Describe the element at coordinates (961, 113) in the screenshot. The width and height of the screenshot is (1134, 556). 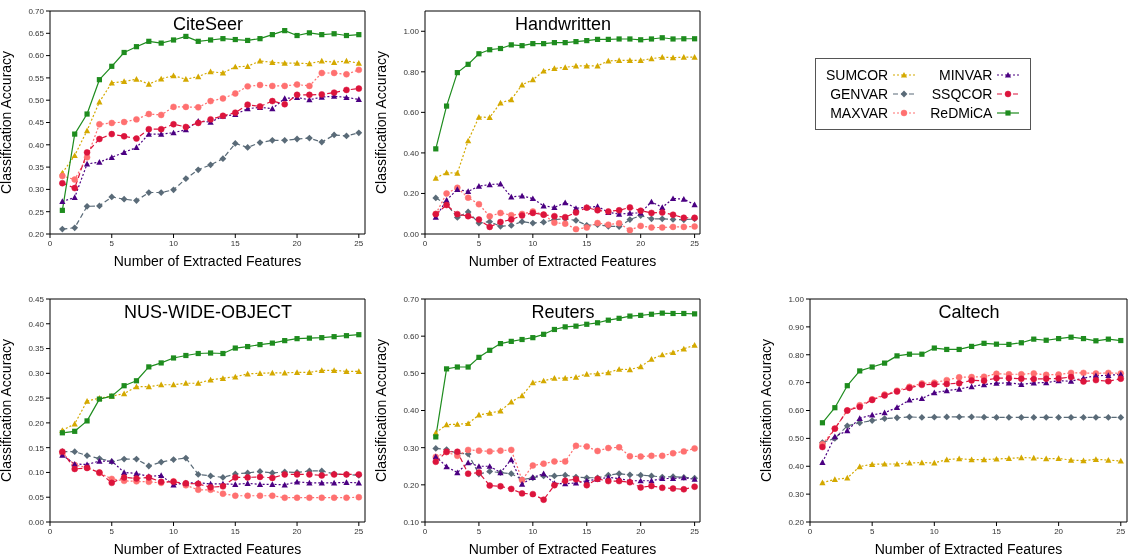
I see `legend-label: ReDMiCA` at that location.